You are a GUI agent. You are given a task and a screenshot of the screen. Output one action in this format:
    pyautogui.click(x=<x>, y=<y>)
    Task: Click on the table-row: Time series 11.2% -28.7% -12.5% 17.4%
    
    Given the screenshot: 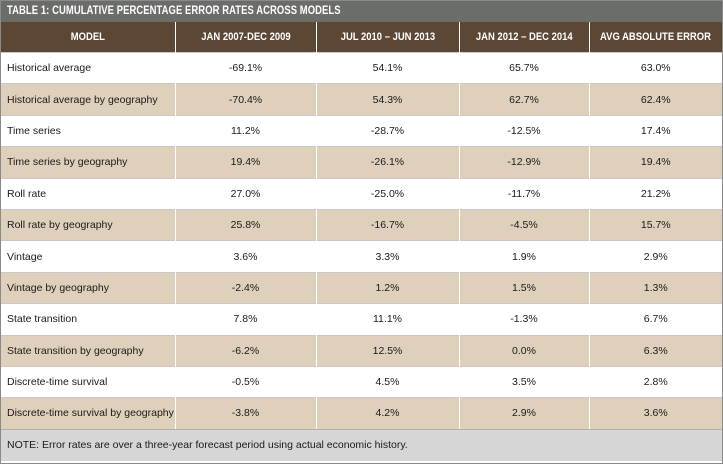 What is the action you would take?
    pyautogui.click(x=361, y=130)
    